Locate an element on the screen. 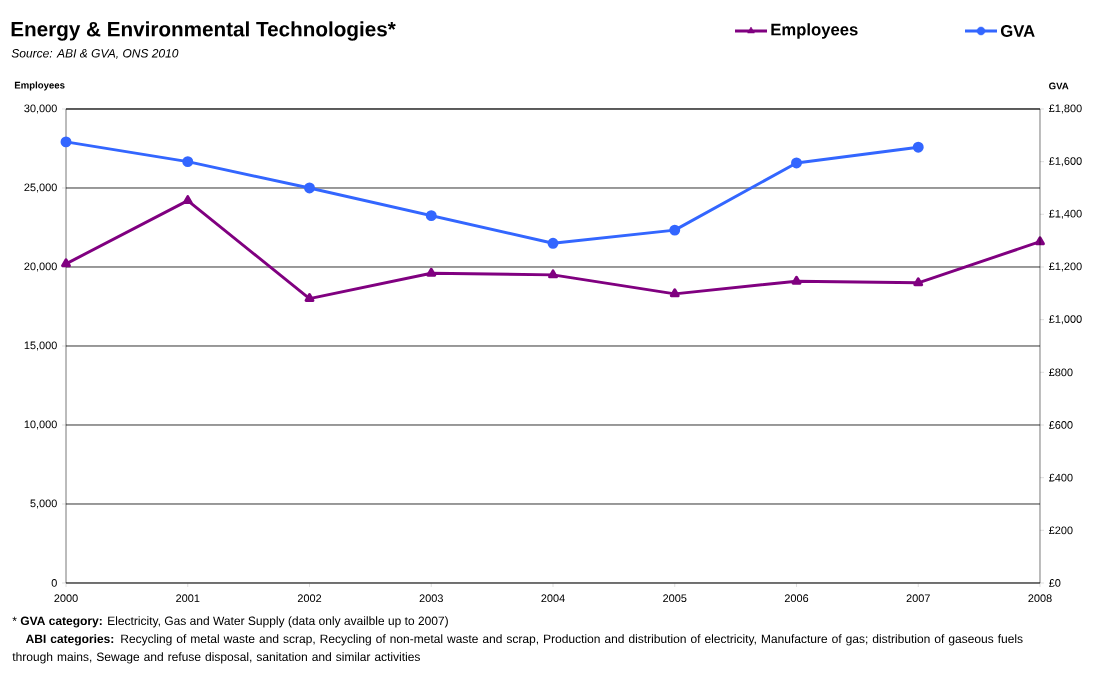 The width and height of the screenshot is (1095, 673). y-tick-label: 25,000 is located at coordinates (40, 188).